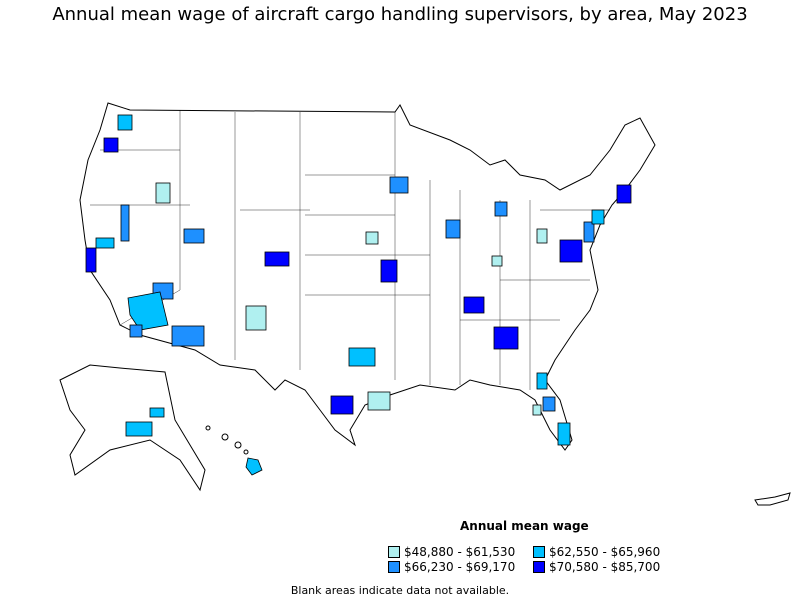 Image resolution: width=800 pixels, height=600 pixels. What do you see at coordinates (234, 450) in the screenshot?
I see `hawaii` at bounding box center [234, 450].